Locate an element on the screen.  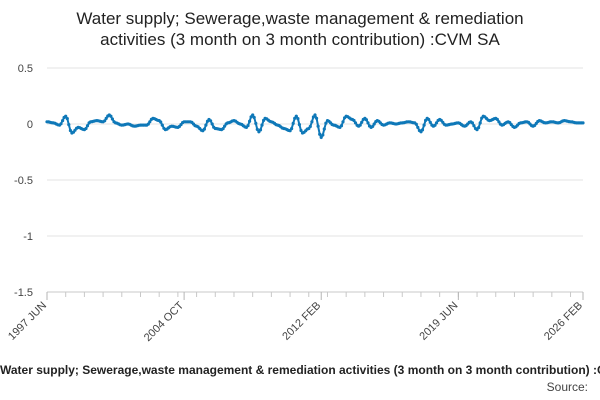
y-tick-label: -0.5 is located at coordinates (23, 181).